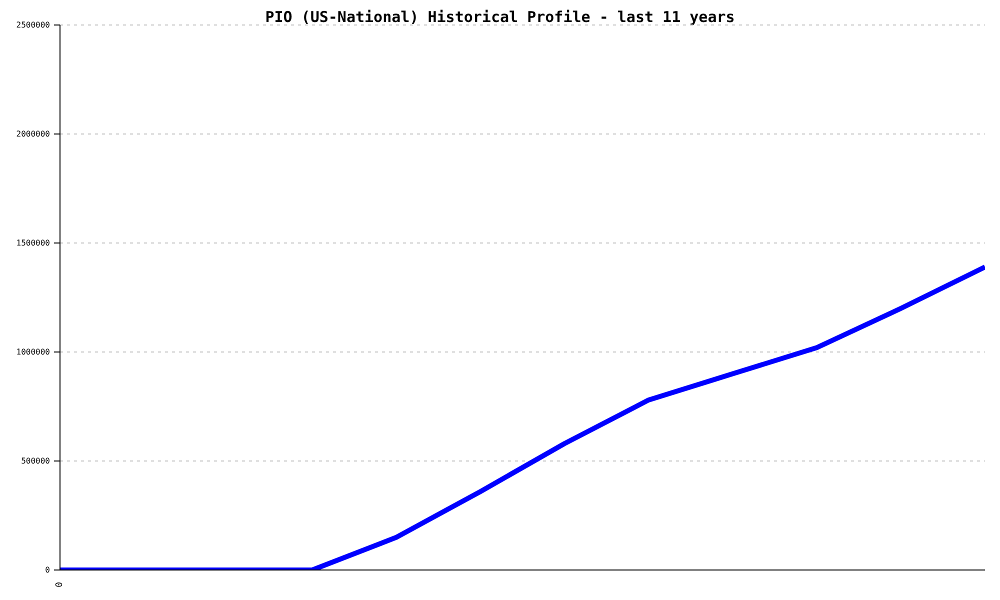  What do you see at coordinates (33, 134) in the screenshot?
I see `y-tick-label: 2000000` at bounding box center [33, 134].